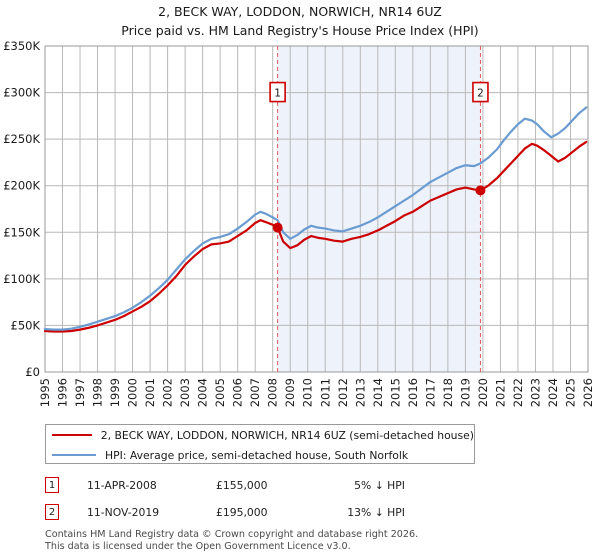 Image resolution: width=600 pixels, height=560 pixels. Describe the element at coordinates (168, 392) in the screenshot. I see `x-axis-tick-label: 2002` at that location.